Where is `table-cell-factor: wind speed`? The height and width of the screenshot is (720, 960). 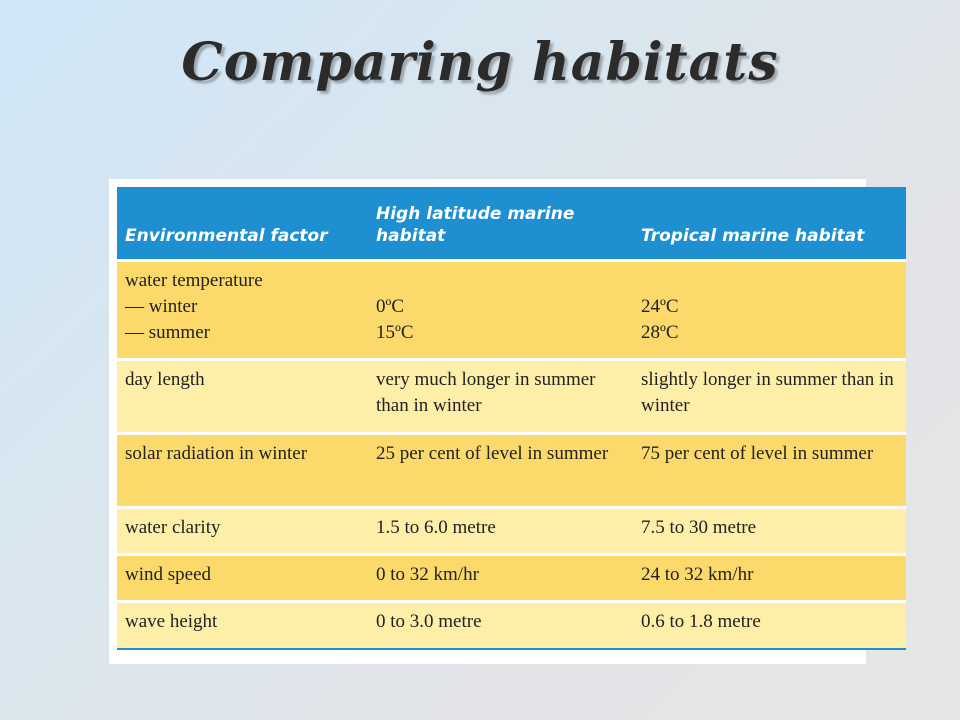
table-cell-factor: wind speed is located at coordinates (242, 577).